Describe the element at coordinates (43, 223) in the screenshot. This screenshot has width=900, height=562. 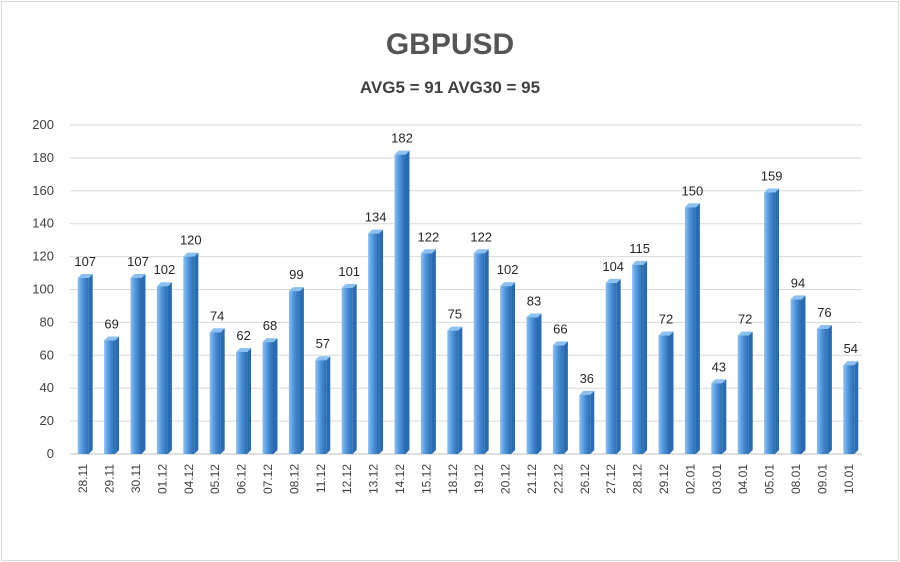
I see `y-tick-label: 140` at that location.